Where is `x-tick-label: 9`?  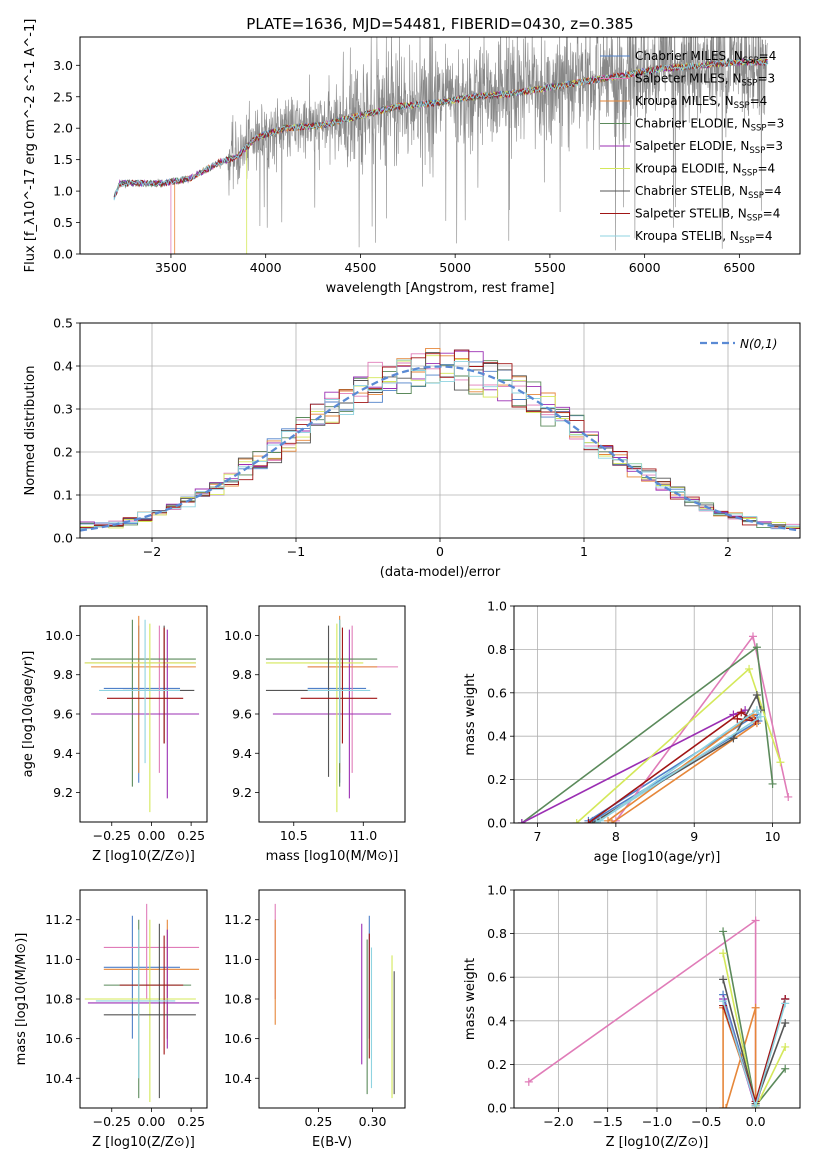
x-tick-label: 9 is located at coordinates (694, 836).